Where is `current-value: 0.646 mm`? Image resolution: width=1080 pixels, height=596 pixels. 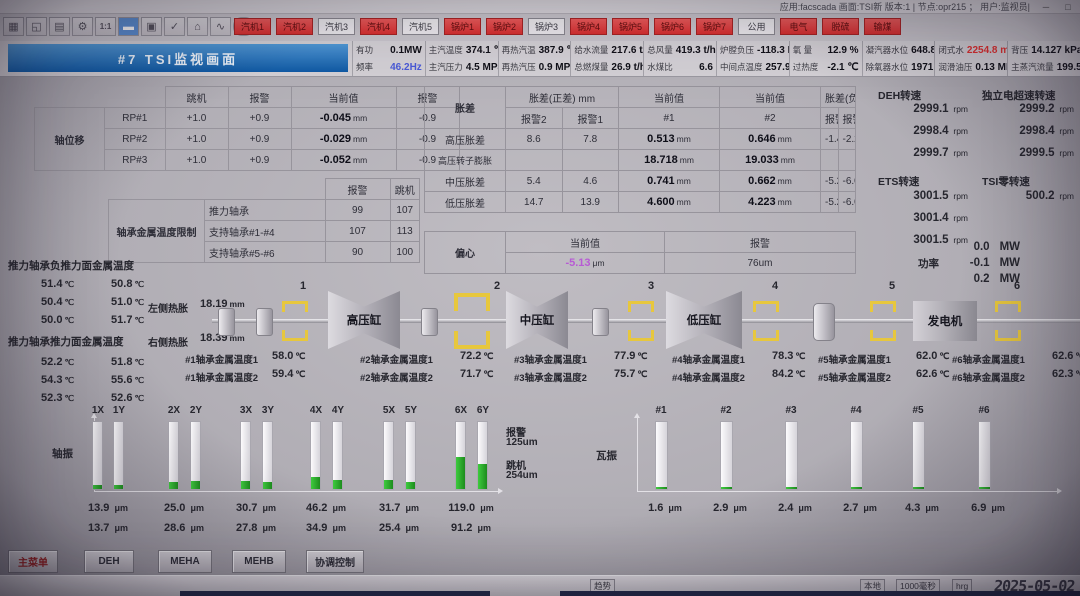 current-value: 0.646 mm is located at coordinates (770, 139).